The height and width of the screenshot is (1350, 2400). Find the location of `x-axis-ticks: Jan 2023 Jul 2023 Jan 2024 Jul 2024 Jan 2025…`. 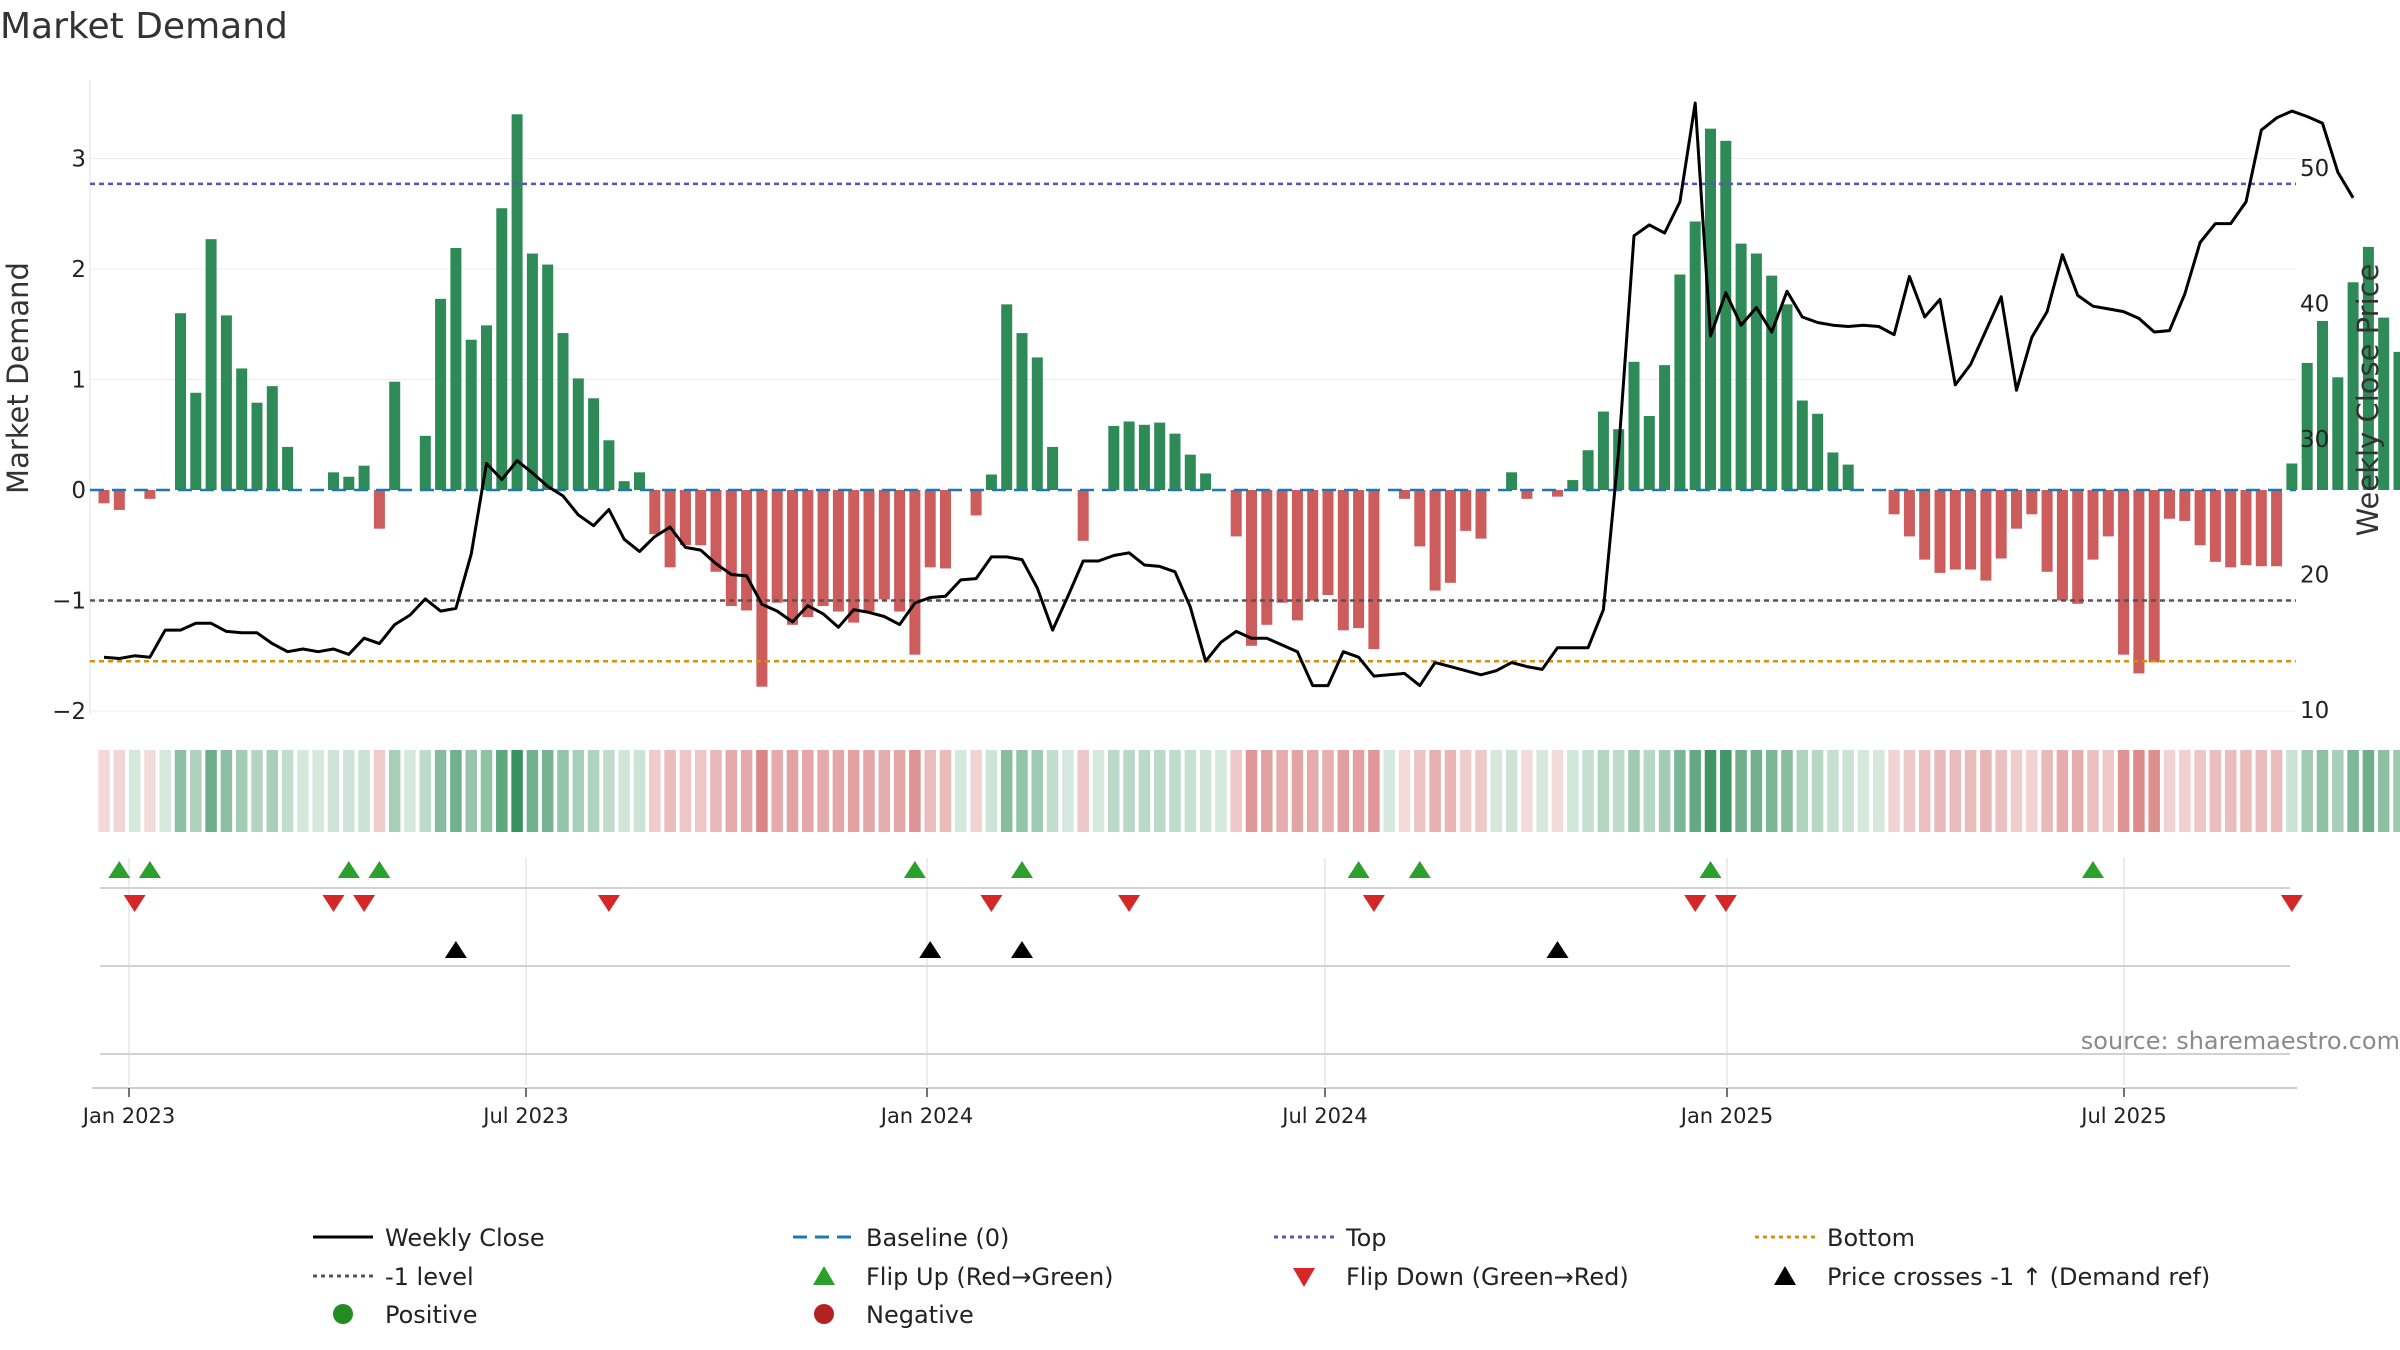

x-axis-ticks: Jan 2023 Jul 2023 Jan 2024 Jul 2024 Jan 2025… is located at coordinates (1124, 1108).